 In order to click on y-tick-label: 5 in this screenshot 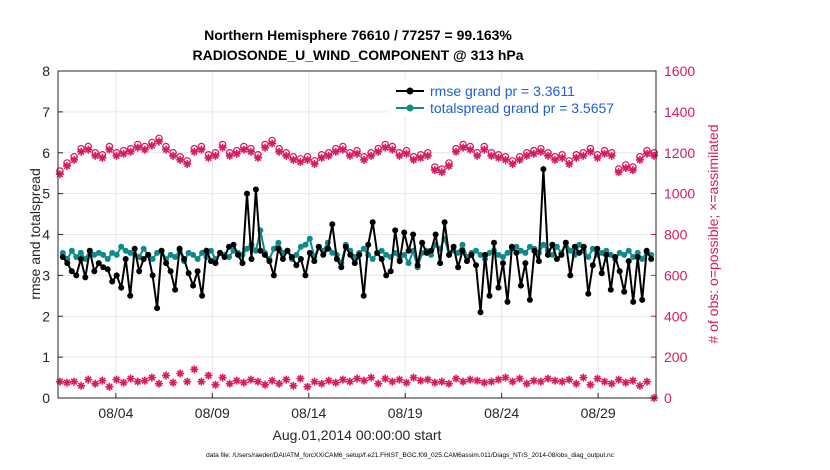, I will do `click(46, 194)`.